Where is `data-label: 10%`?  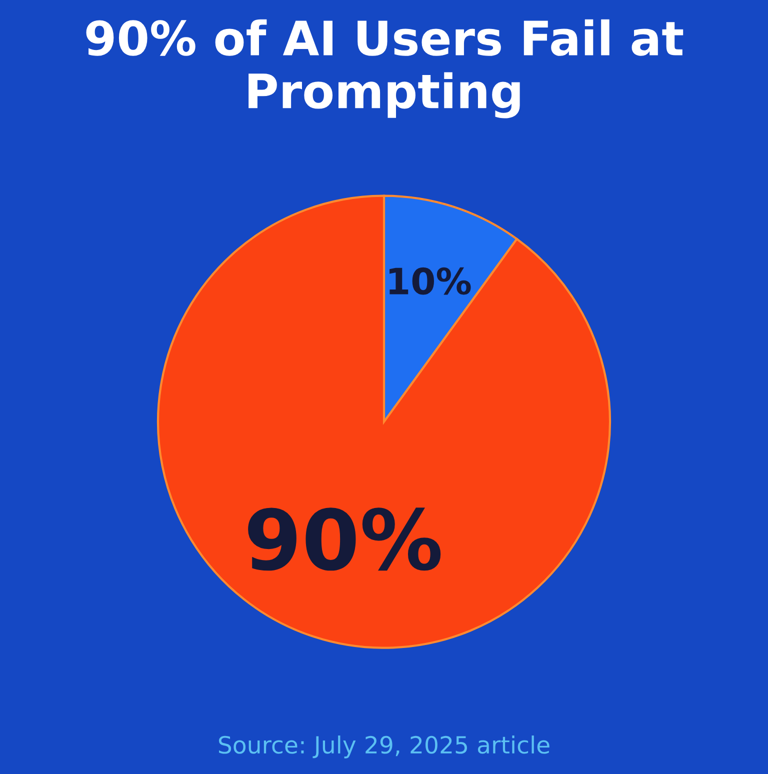 data-label: 10% is located at coordinates (430, 281).